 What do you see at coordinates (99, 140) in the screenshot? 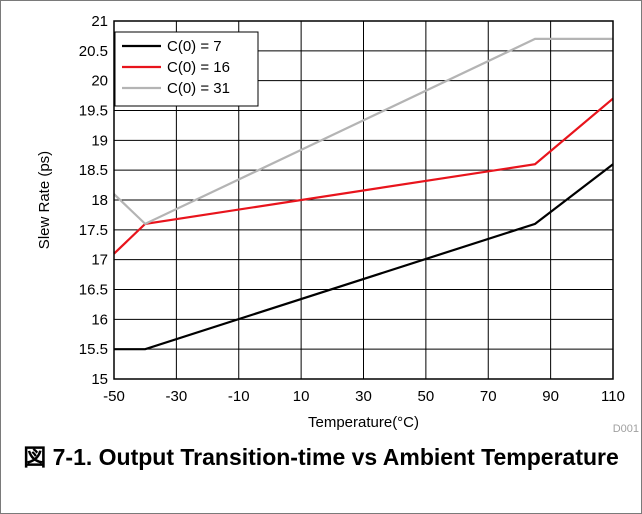
I see `y-tick-label: 19` at bounding box center [99, 140].